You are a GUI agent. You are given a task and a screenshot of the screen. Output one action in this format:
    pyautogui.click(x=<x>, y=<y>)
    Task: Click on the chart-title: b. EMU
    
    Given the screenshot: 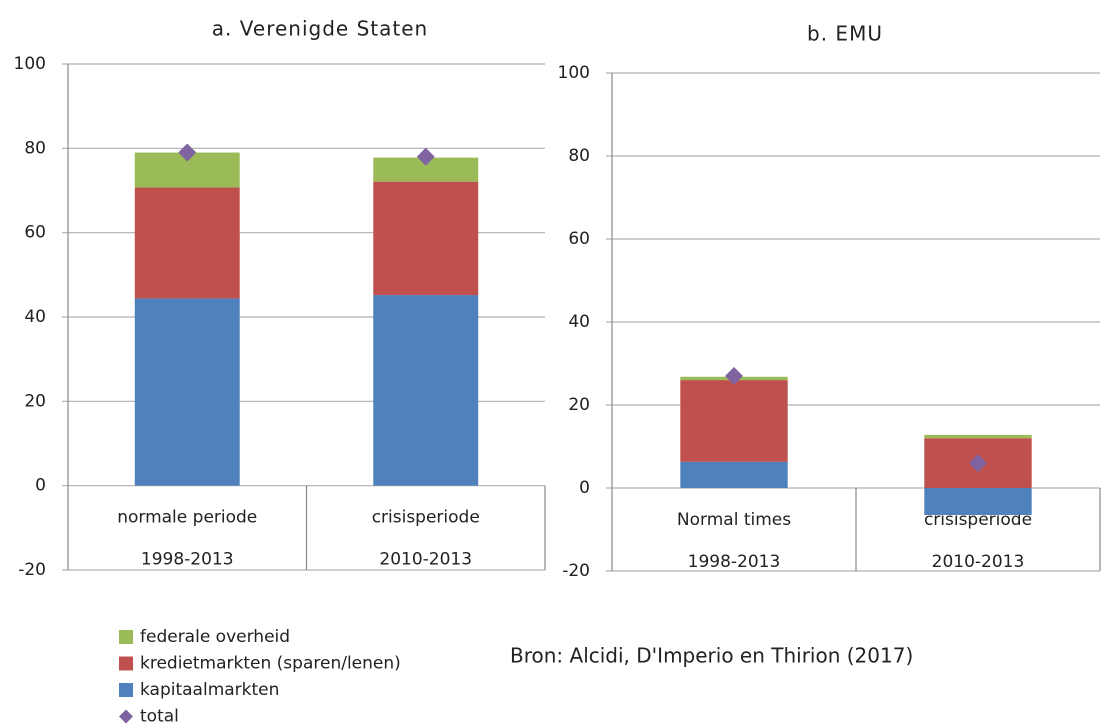 What is the action you would take?
    pyautogui.click(x=845, y=34)
    